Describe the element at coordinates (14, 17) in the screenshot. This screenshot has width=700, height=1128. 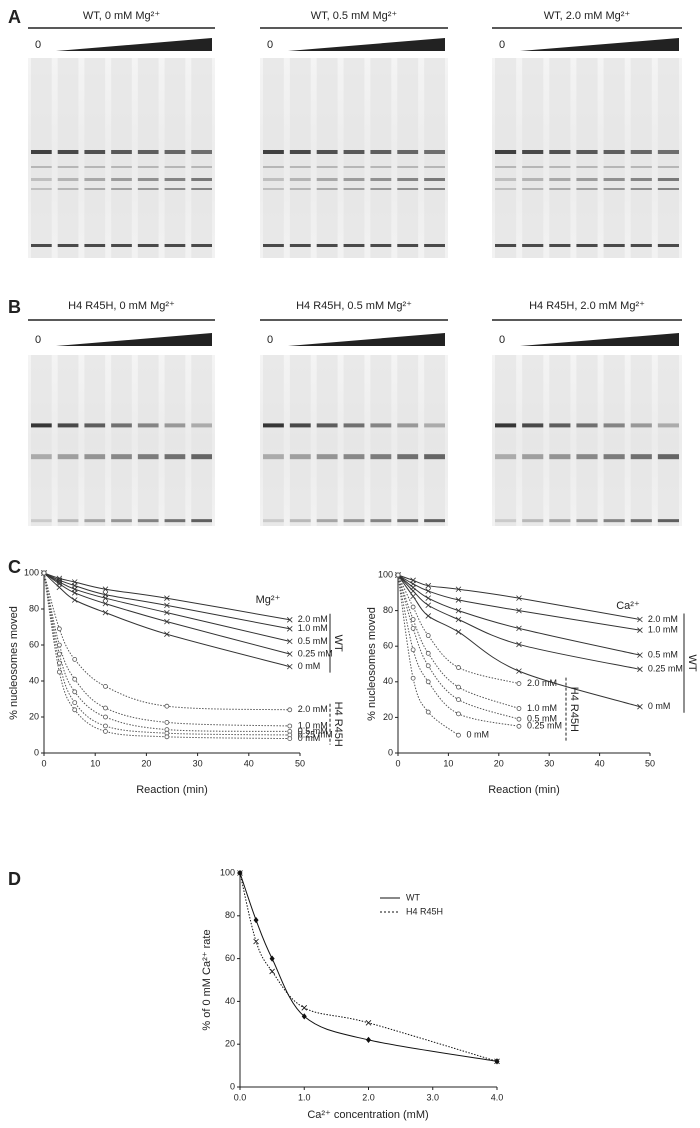
I see `panel-label: A` at that location.